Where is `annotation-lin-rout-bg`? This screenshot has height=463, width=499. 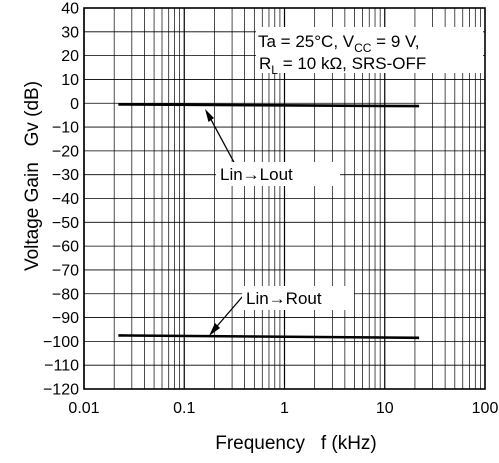
annotation-lin-rout-bg is located at coordinates (298, 298).